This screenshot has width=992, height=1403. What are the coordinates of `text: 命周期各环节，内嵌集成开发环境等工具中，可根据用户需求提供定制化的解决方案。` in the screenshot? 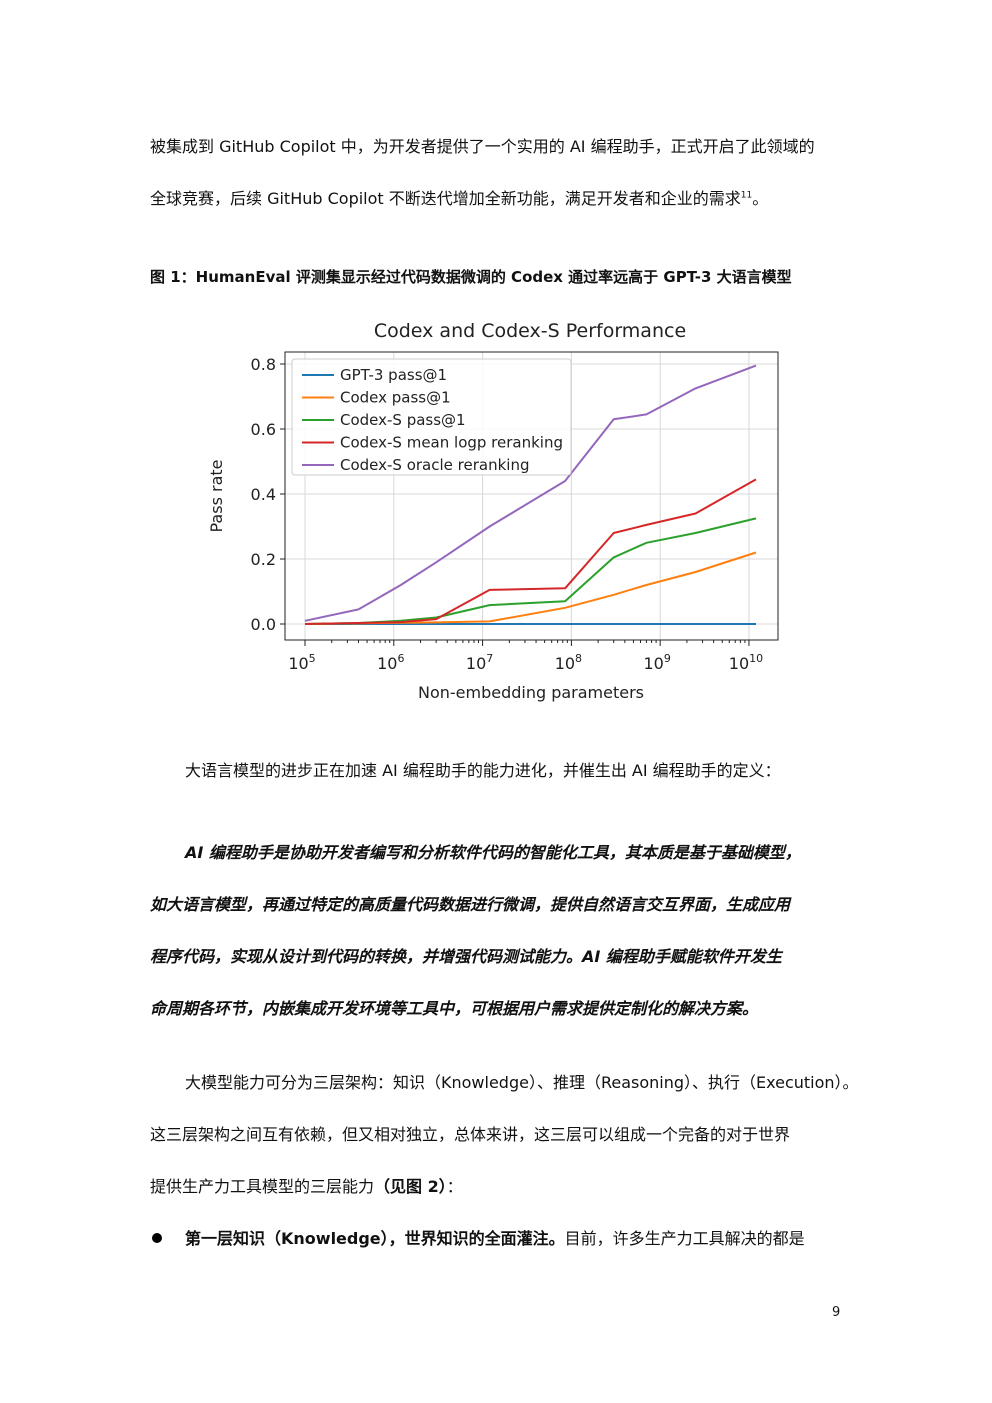 It's located at (454, 1008).